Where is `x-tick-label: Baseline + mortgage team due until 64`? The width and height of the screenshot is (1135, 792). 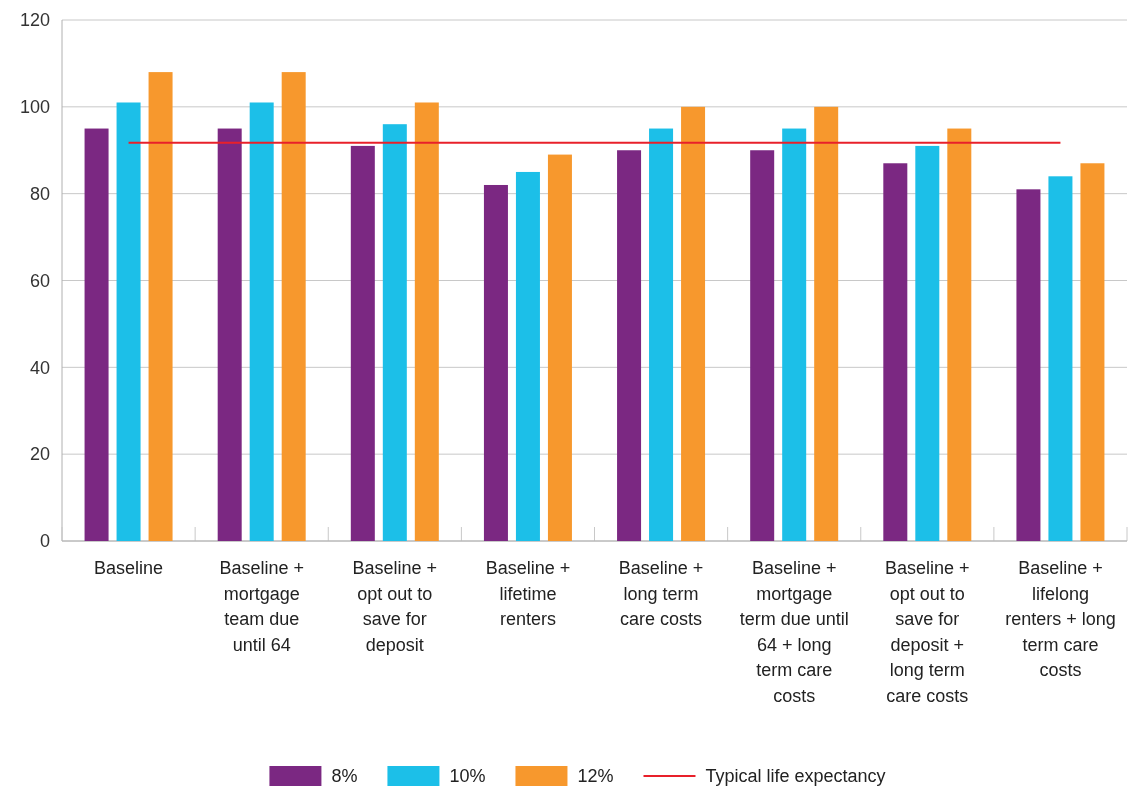
x-tick-label: Baseline + mortgage team due until 64 is located at coordinates (261, 606).